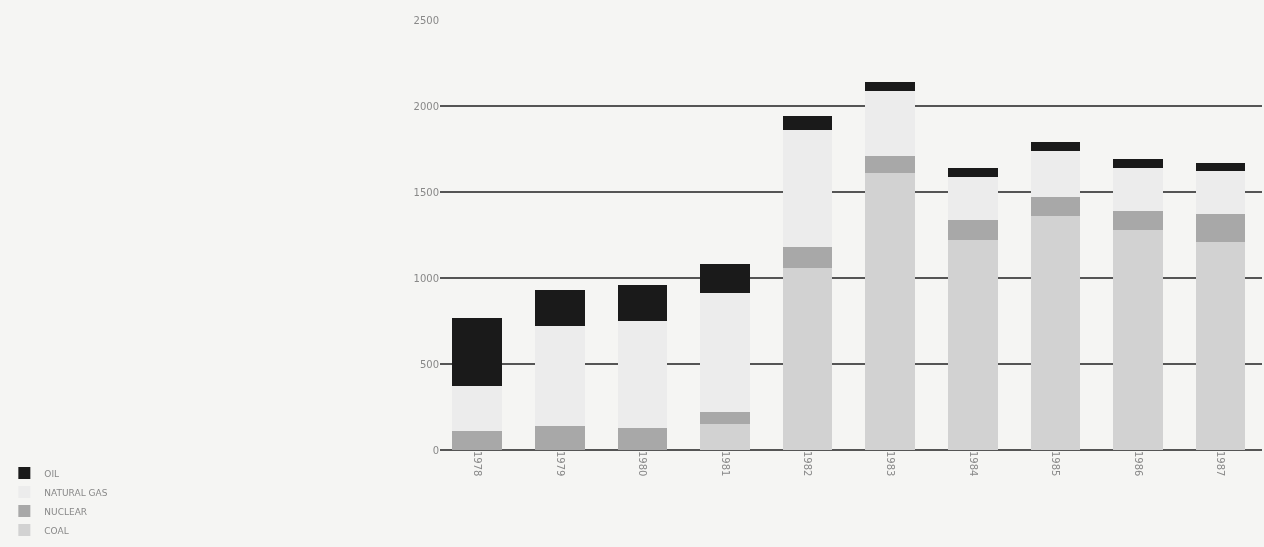 The height and width of the screenshot is (547, 1264). What do you see at coordinates (890, 464) in the screenshot?
I see `x-tick-label: 1983` at bounding box center [890, 464].